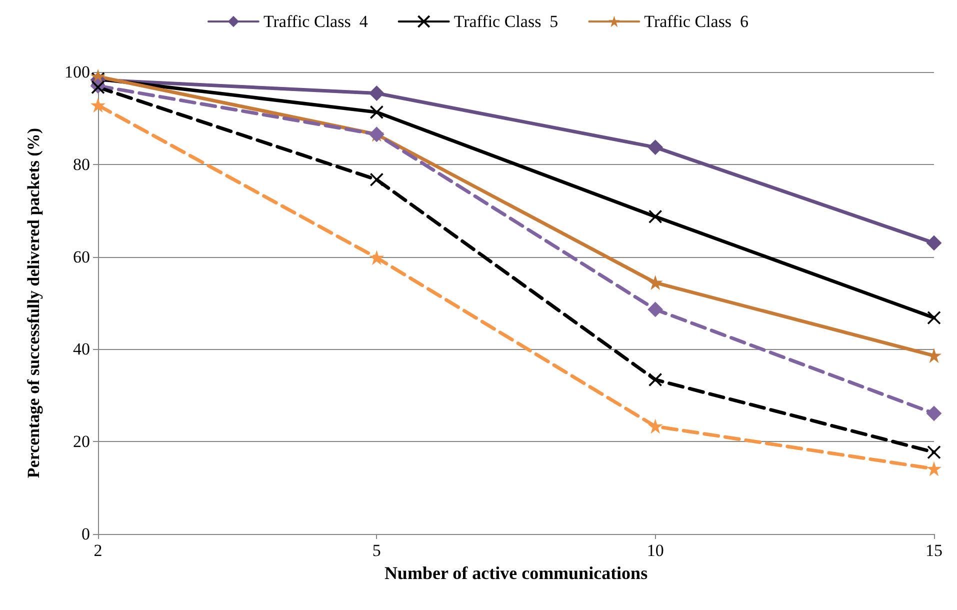 This screenshot has width=957, height=610. What do you see at coordinates (33, 303) in the screenshot?
I see `y-axis-title: Percentage of successfully delivered packets (%)` at bounding box center [33, 303].